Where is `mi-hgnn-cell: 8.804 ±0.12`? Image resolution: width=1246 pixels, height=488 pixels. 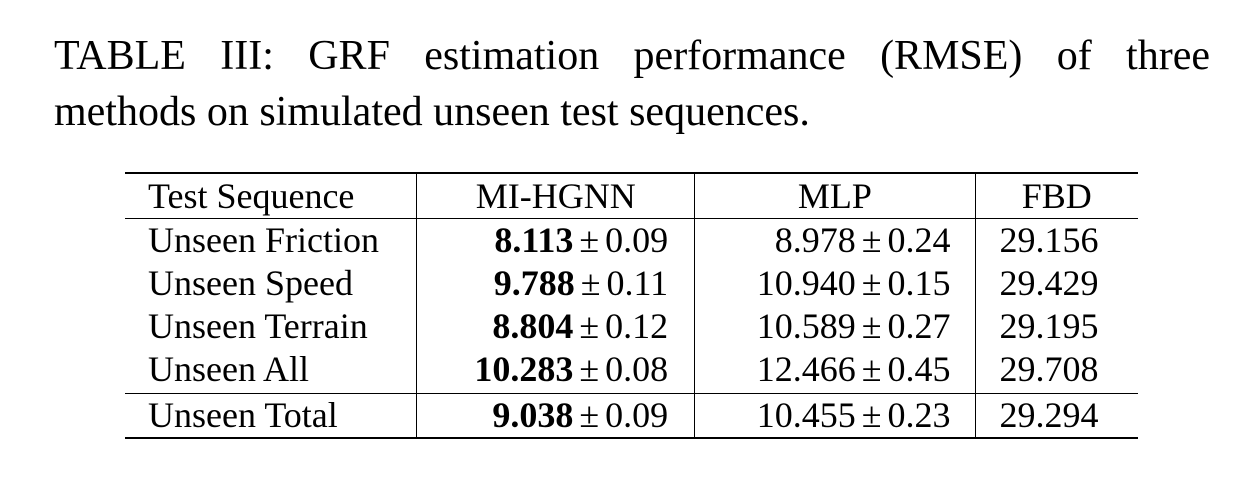 mi-hgnn-cell: 8.804 ±0.12 is located at coordinates (556, 326).